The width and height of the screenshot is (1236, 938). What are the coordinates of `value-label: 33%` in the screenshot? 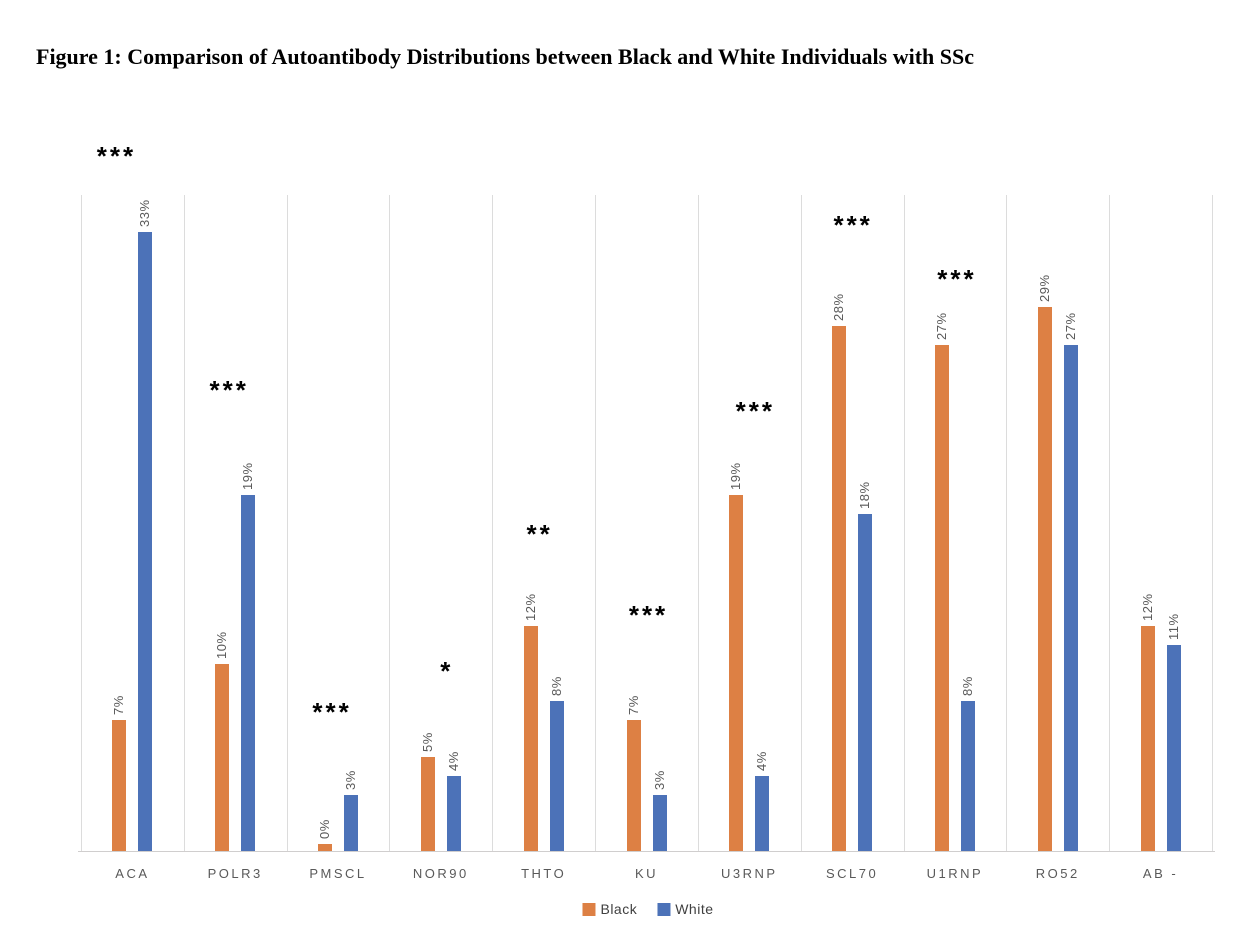 It's located at (145, 213).